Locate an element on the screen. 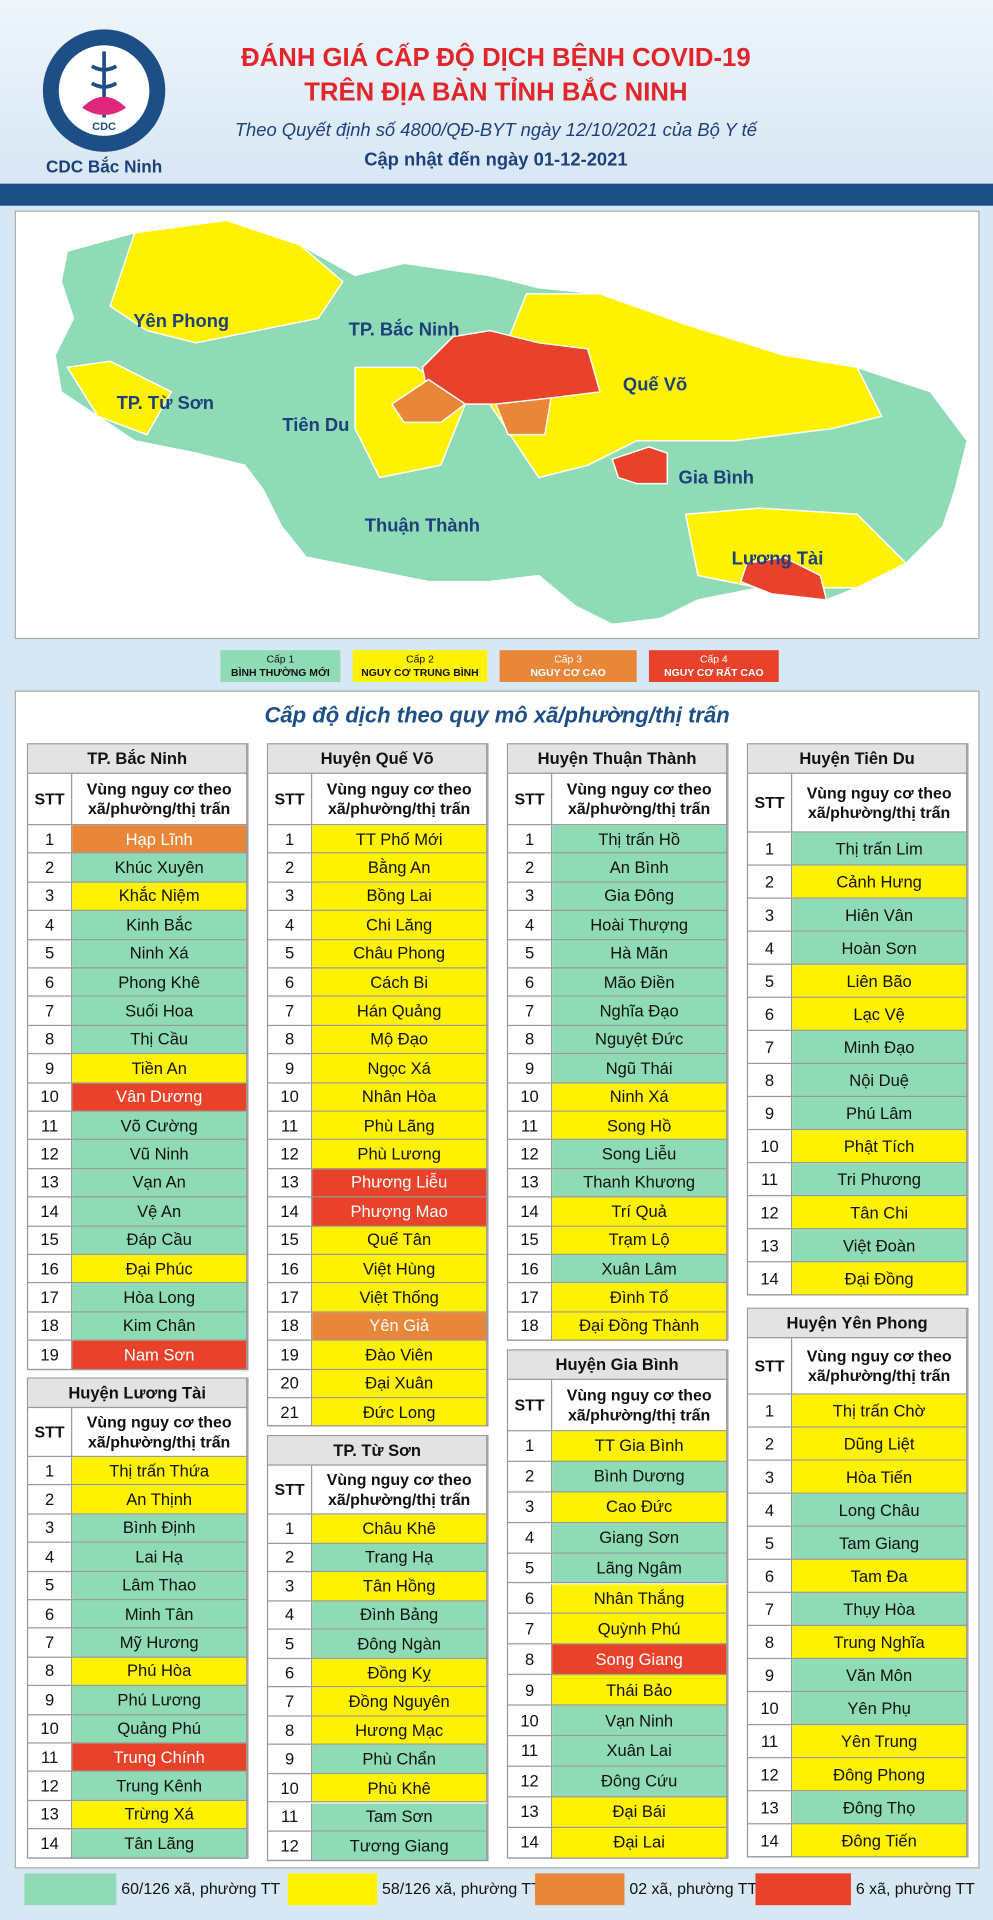 Image resolution: width=993 pixels, height=1920 pixels. row-number: 7 is located at coordinates (770, 1609).